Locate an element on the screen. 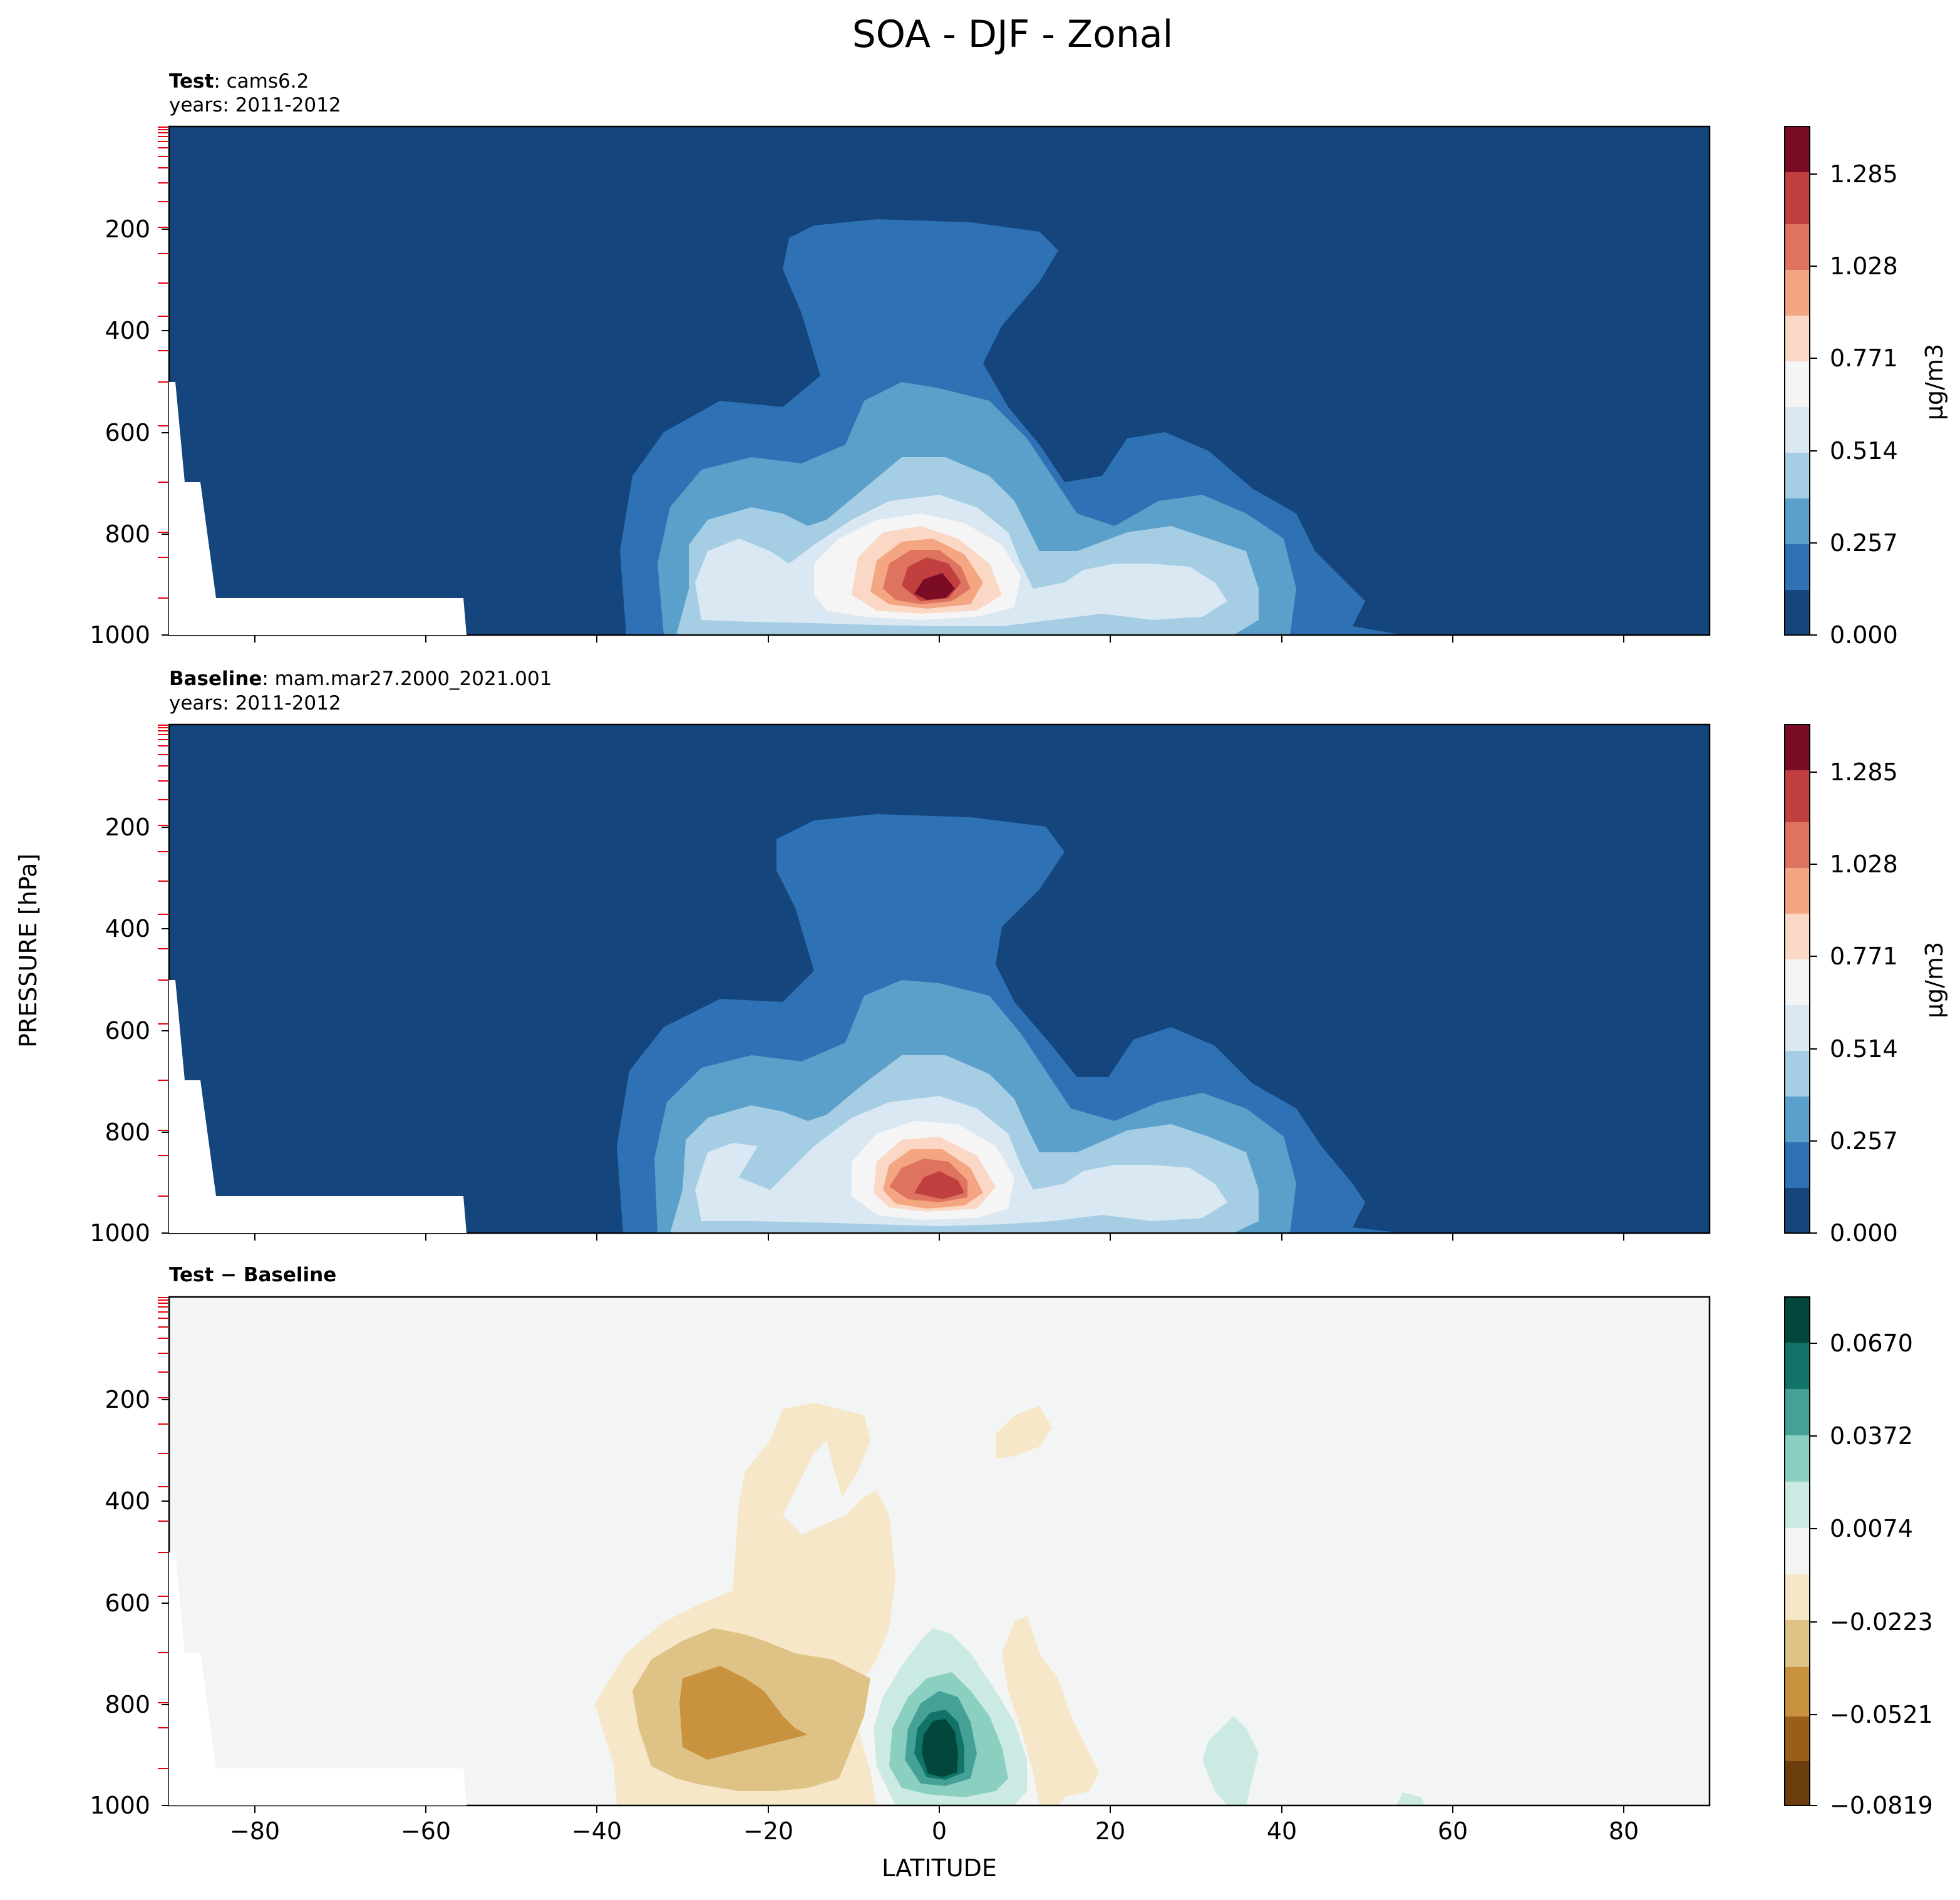 The height and width of the screenshot is (1900, 1960). difference-y-tick-800: 800 is located at coordinates (128, 1704).